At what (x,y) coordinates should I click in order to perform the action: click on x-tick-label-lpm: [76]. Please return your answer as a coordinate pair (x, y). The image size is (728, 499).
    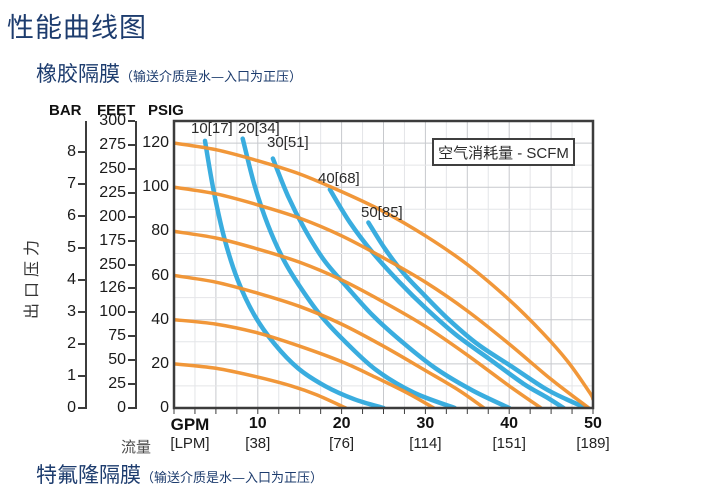
    Looking at the image, I should click on (342, 443).